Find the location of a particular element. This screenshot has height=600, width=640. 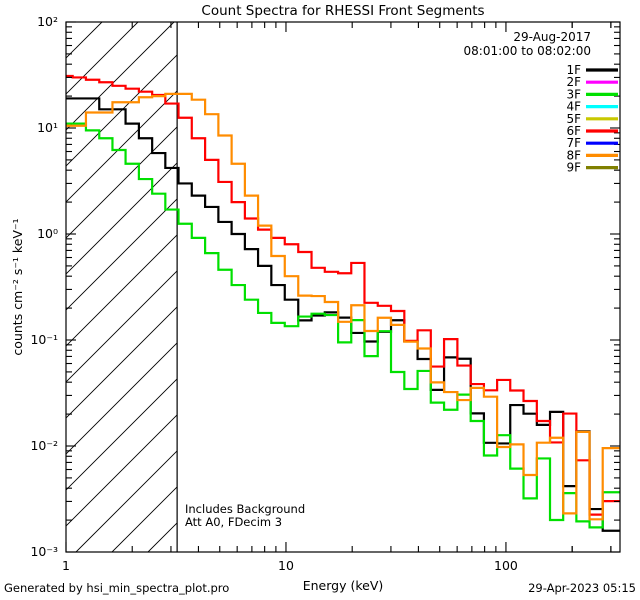

legend-item-8f: 8F is located at coordinates (592, 155).